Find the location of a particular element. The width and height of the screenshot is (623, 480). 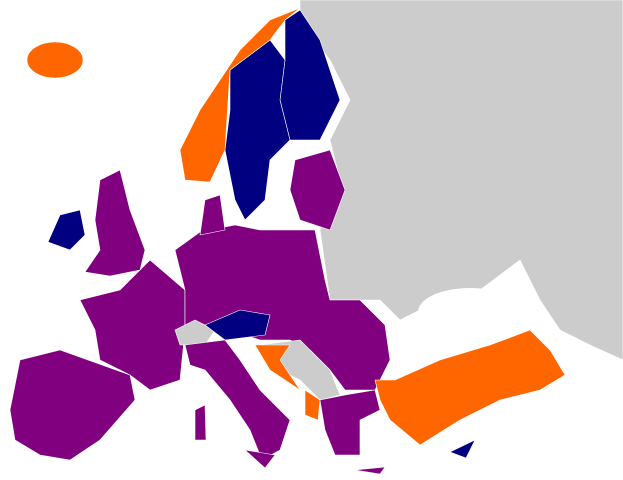

croatia is located at coordinates (277, 367).